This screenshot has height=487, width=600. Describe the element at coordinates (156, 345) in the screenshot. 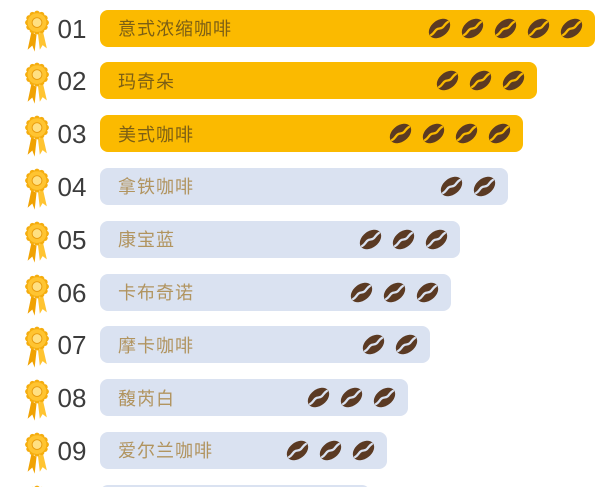

I see `coffee-name-label: 摩卡咖啡` at that location.